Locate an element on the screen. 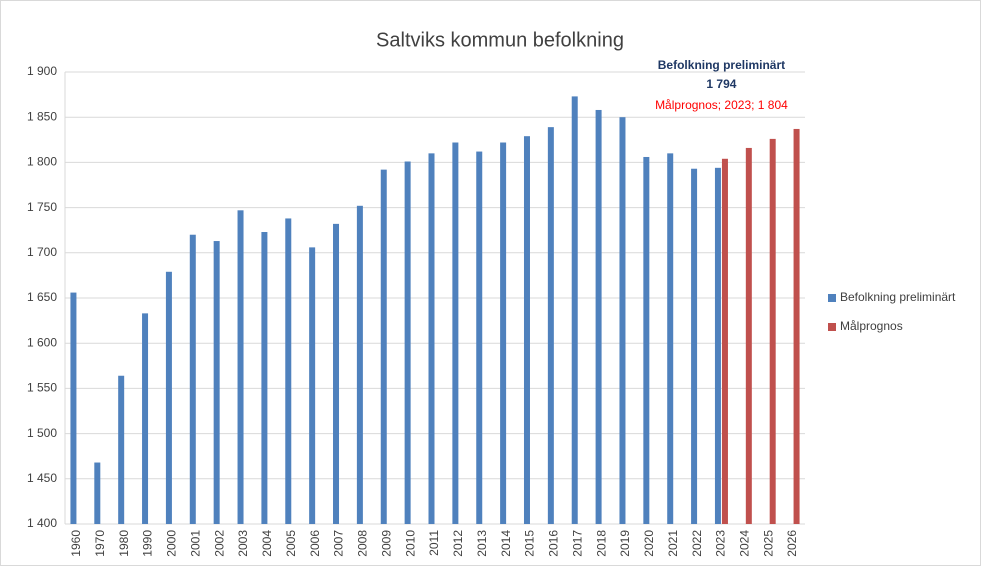 The image size is (981, 566). x-tick-label: 2006 is located at coordinates (315, 543).